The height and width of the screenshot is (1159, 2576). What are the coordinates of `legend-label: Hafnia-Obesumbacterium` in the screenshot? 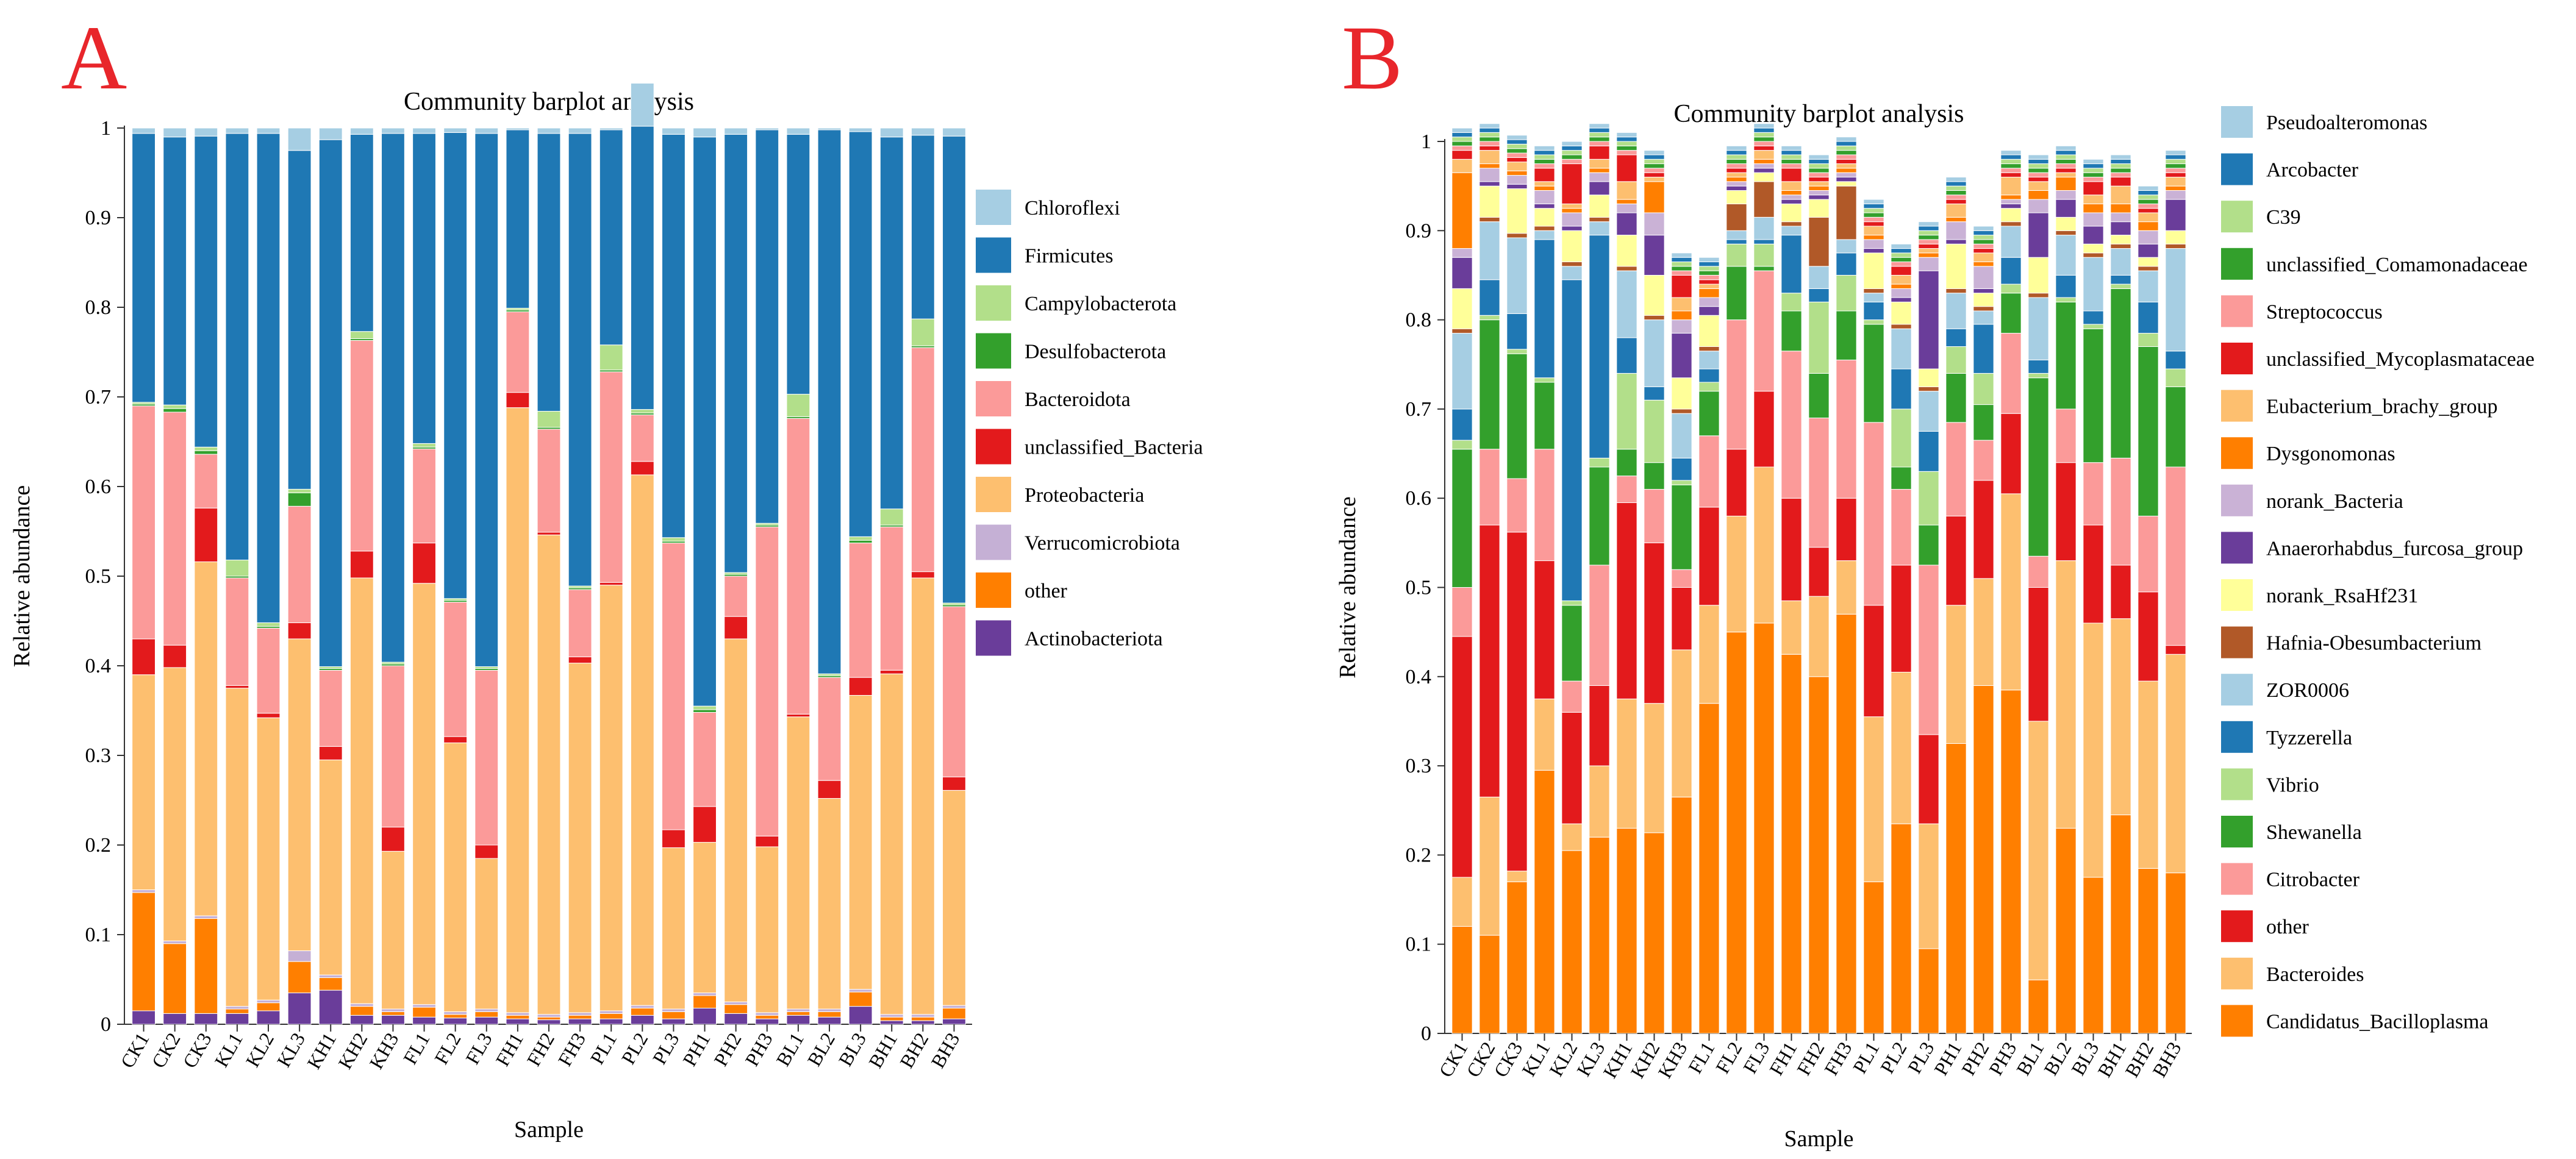 It's located at (2373, 643).